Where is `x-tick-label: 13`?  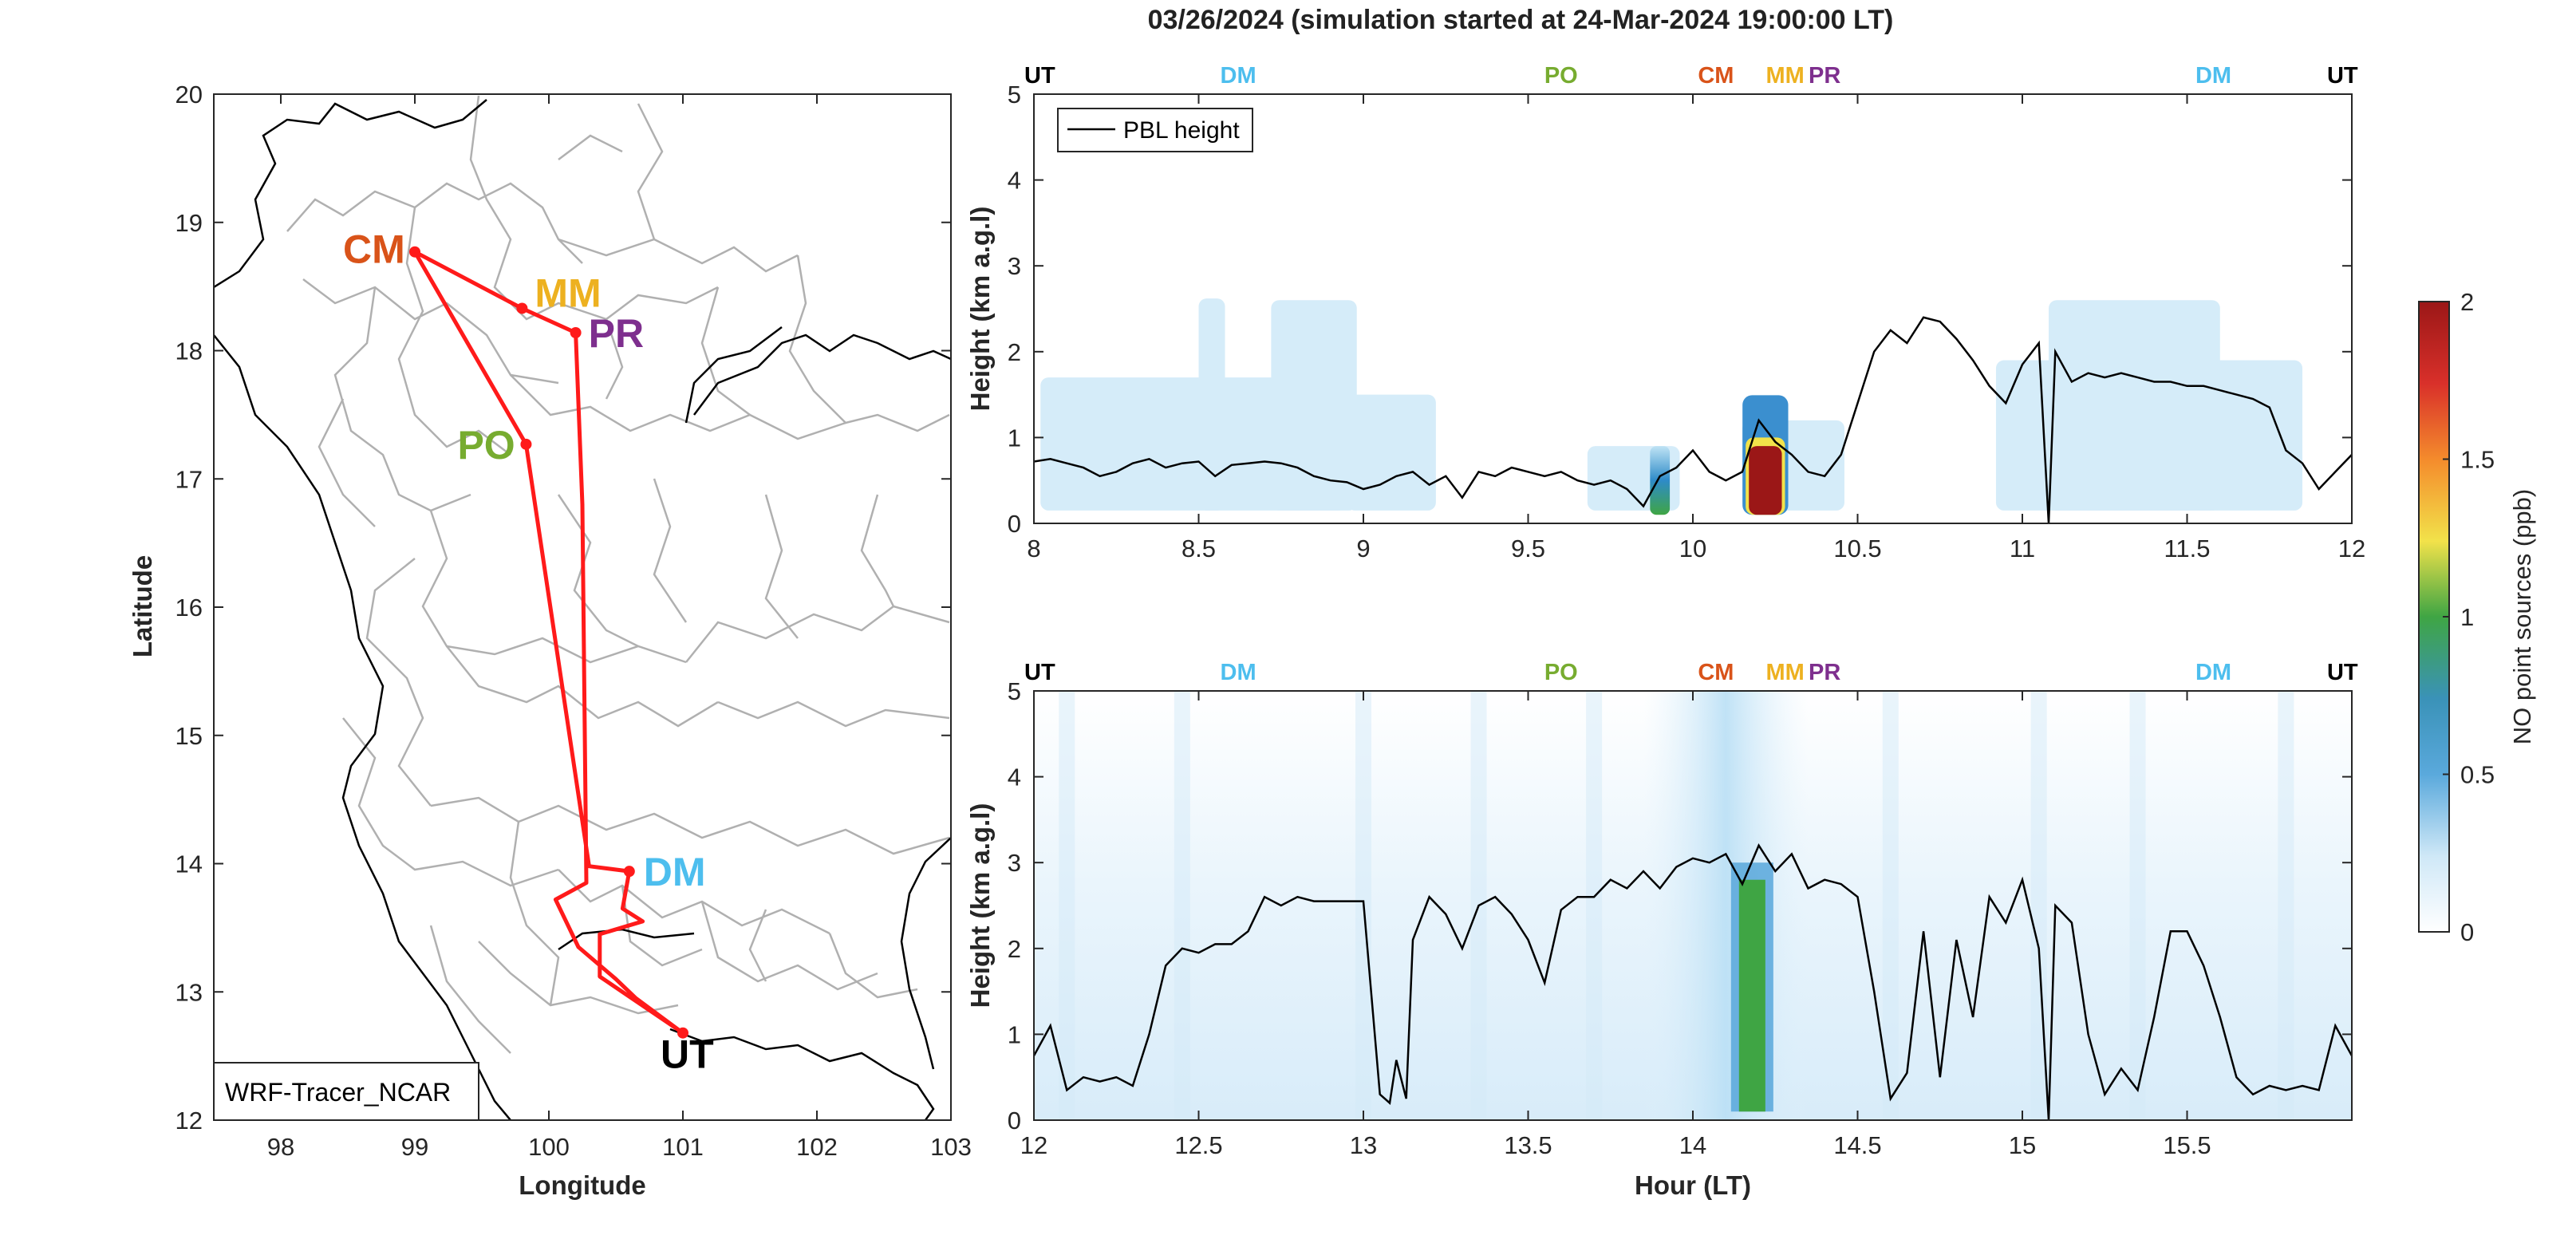
x-tick-label: 13 is located at coordinates (1363, 1145).